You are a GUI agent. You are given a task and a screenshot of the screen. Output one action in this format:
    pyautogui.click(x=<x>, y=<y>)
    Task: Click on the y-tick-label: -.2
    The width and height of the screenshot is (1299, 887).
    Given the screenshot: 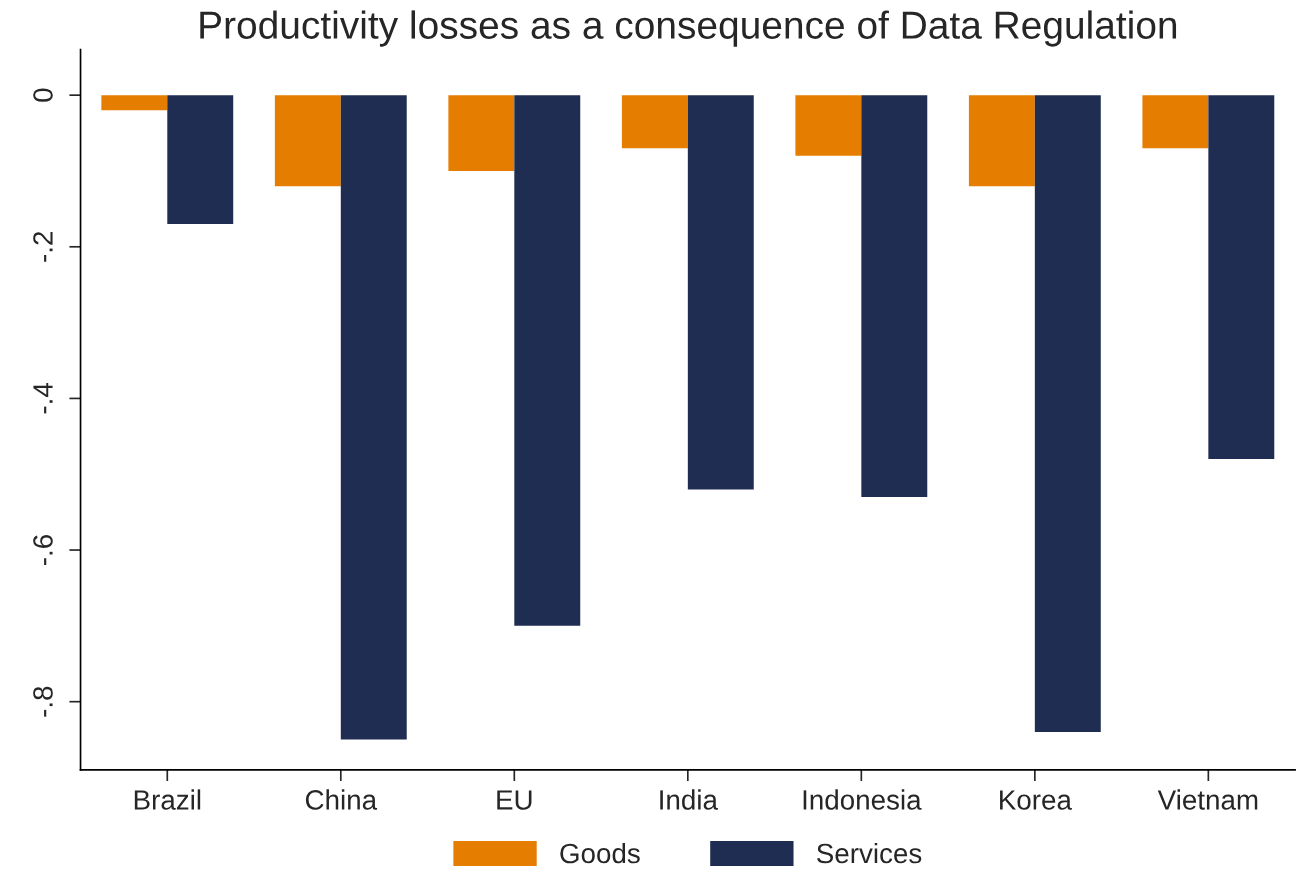 What is the action you would take?
    pyautogui.click(x=43, y=246)
    